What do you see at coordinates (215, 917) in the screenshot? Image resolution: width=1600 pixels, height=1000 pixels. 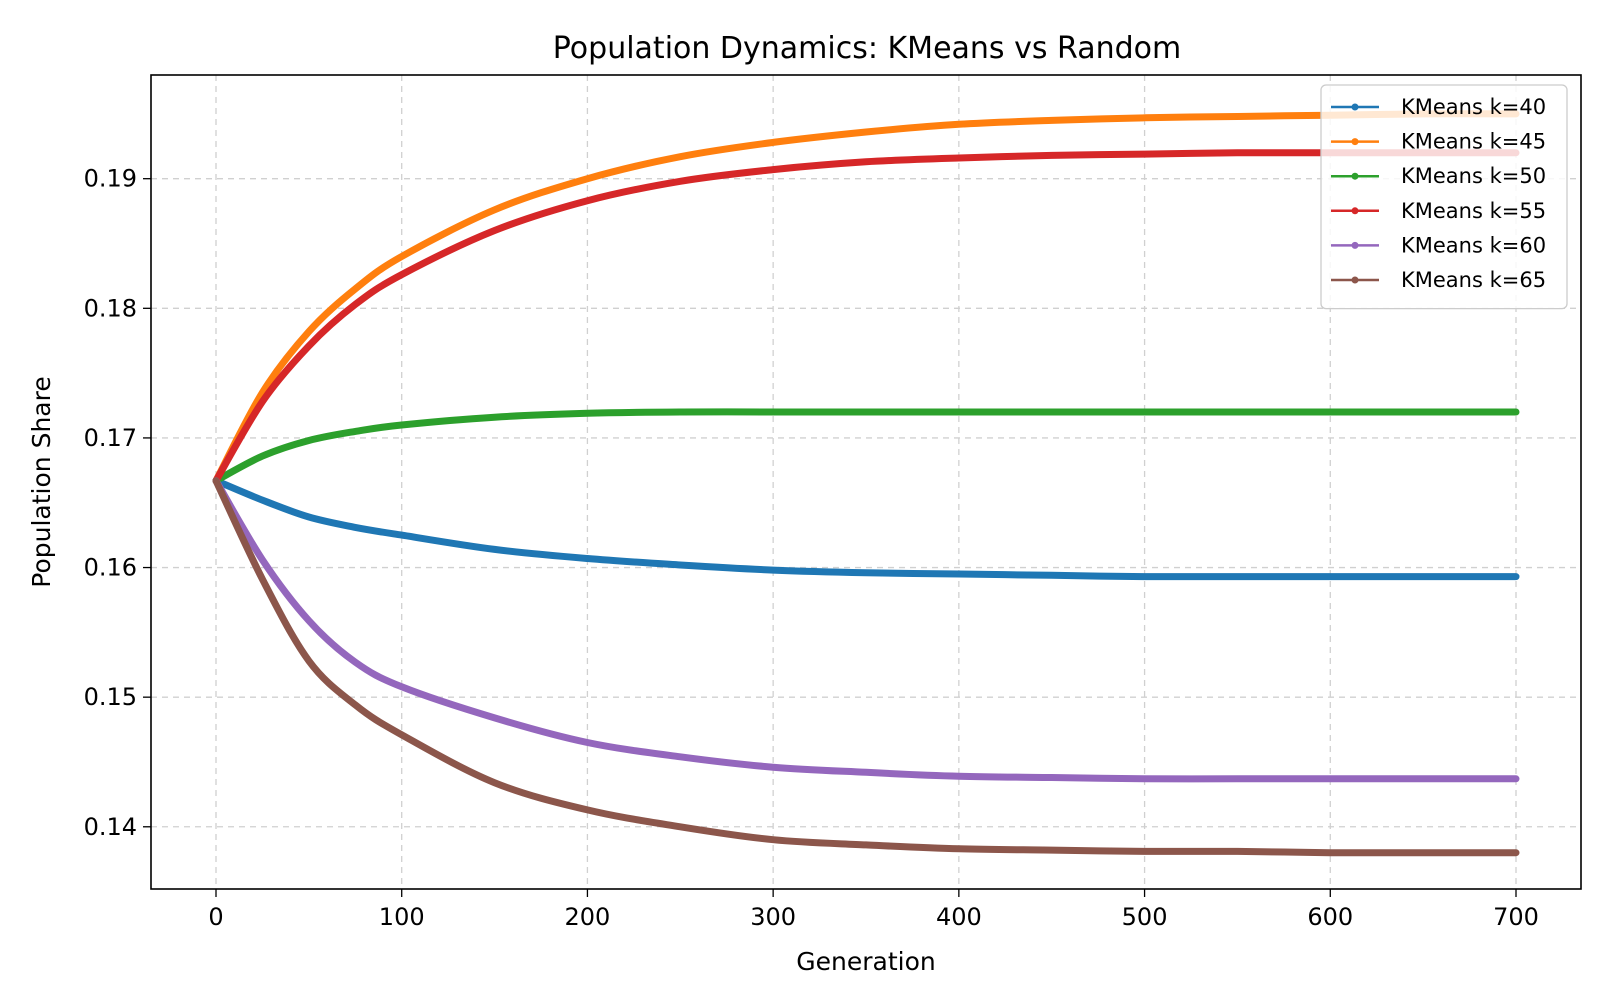 I see `x-tick-label: 0` at bounding box center [215, 917].